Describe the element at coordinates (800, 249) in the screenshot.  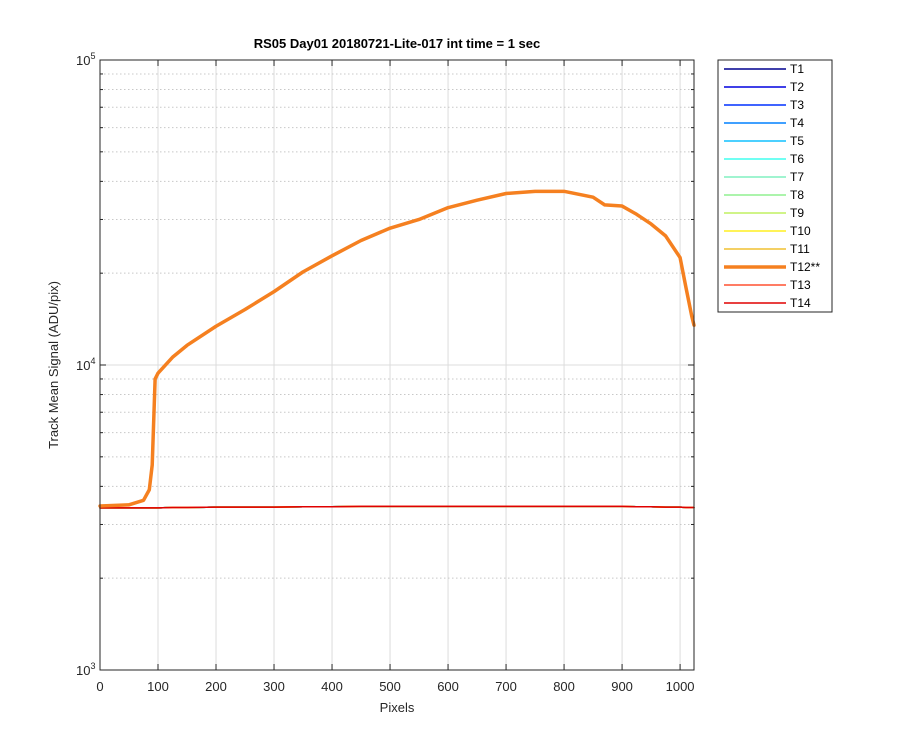
I see `legend-label-t11: T11` at that location.